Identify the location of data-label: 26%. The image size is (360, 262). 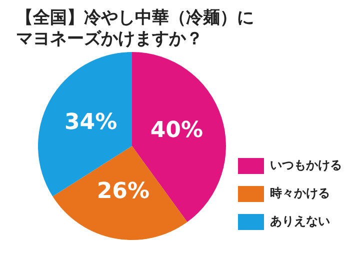
(123, 191).